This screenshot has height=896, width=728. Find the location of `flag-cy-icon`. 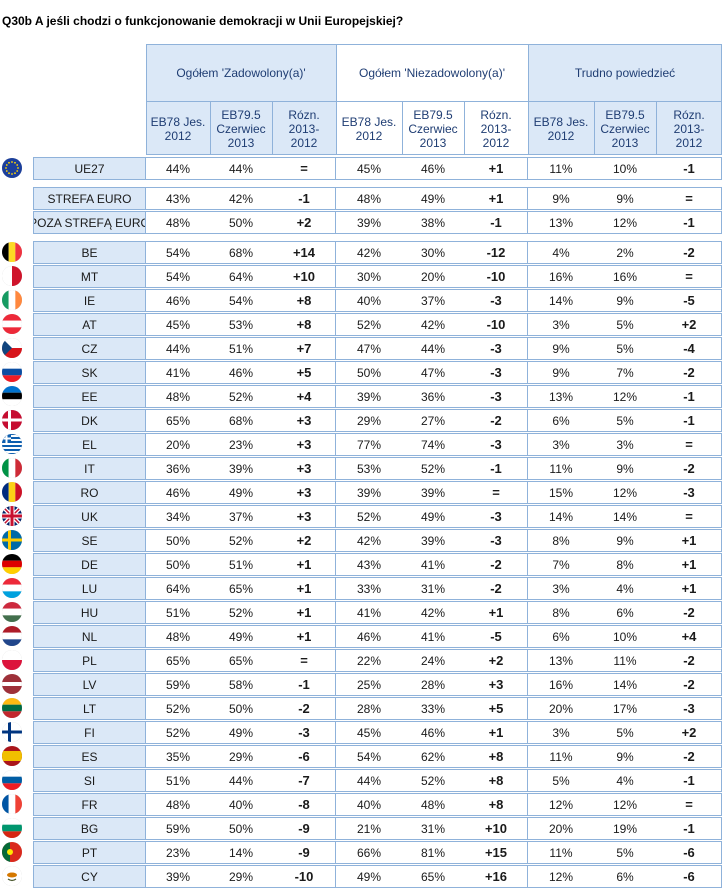

flag-cy-icon is located at coordinates (12, 876).